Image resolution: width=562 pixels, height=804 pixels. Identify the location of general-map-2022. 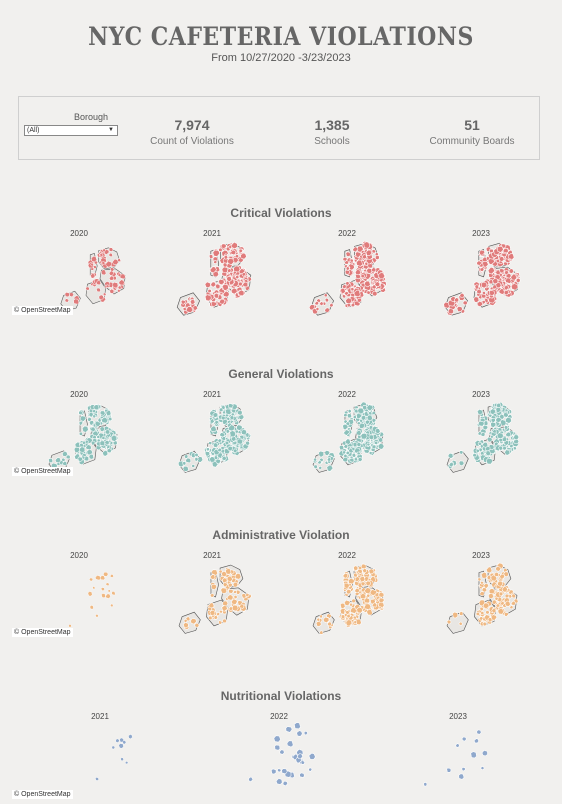
(348, 439).